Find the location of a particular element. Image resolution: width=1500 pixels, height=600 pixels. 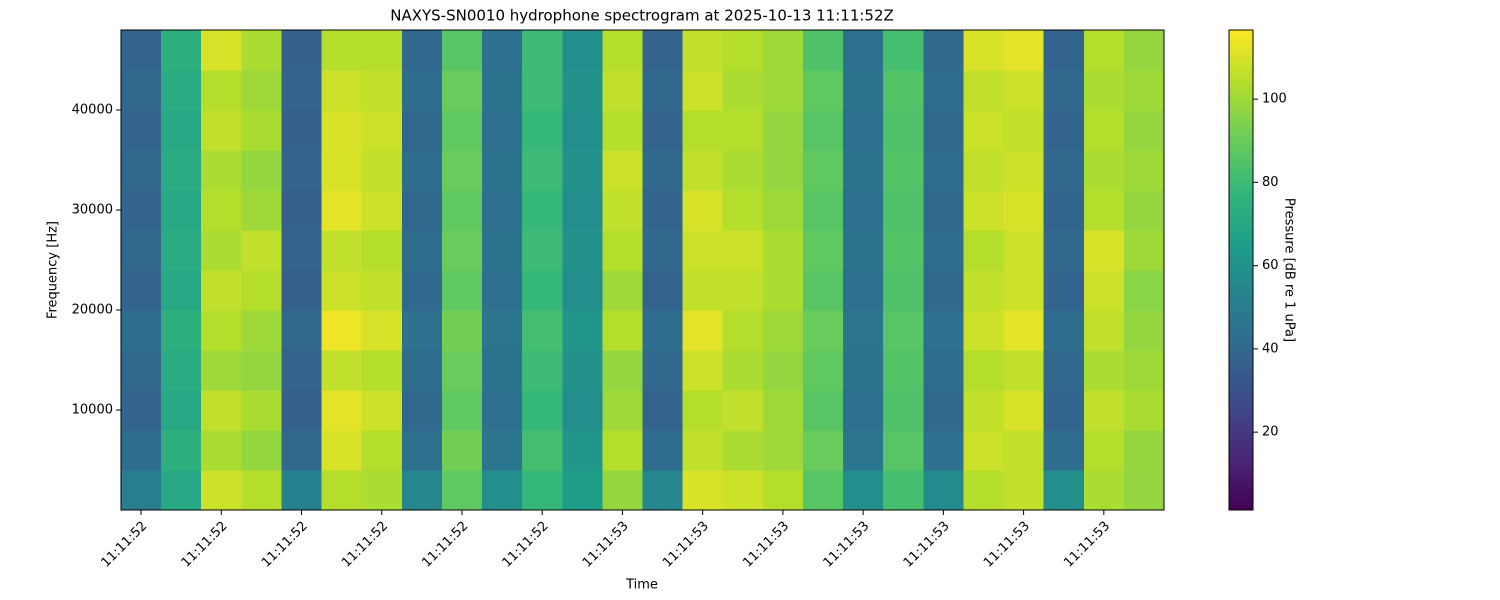

colorbar-tick-label: 20 is located at coordinates (1270, 432).